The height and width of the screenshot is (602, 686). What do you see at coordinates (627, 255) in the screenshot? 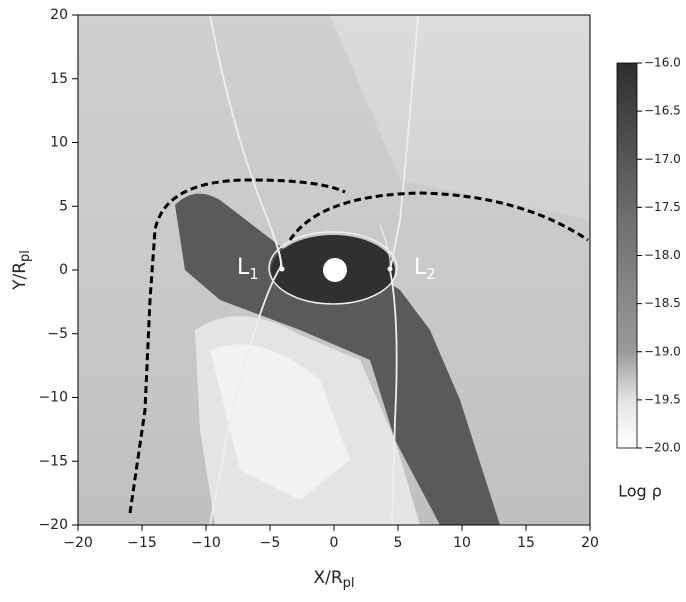
I see `colorbar` at bounding box center [627, 255].